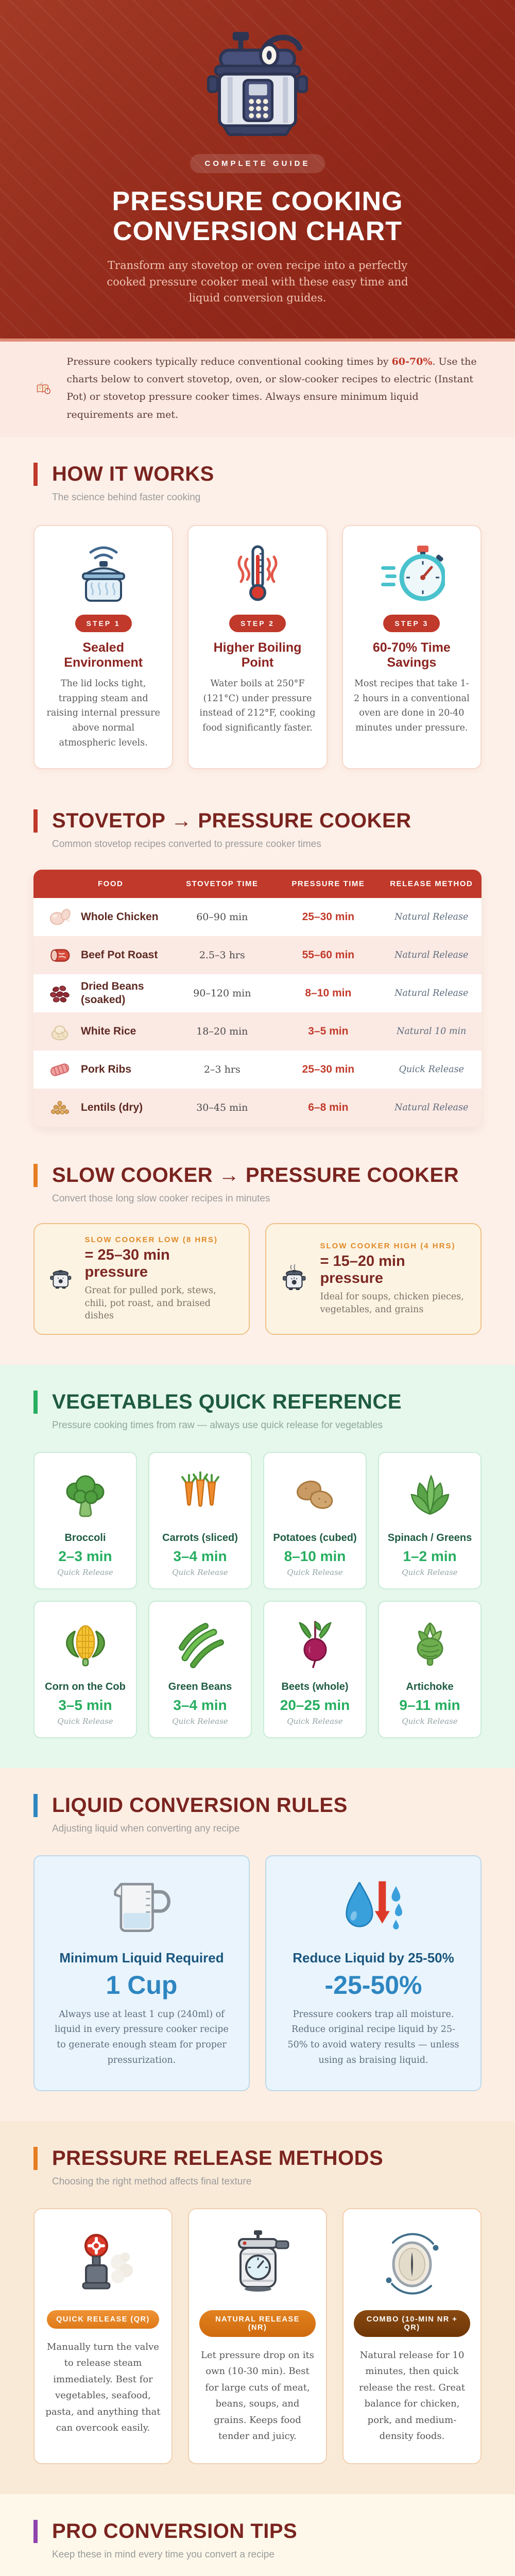 Image resolution: width=515 pixels, height=2576 pixels. I want to click on veg-time: 20–25 min, so click(315, 1705).